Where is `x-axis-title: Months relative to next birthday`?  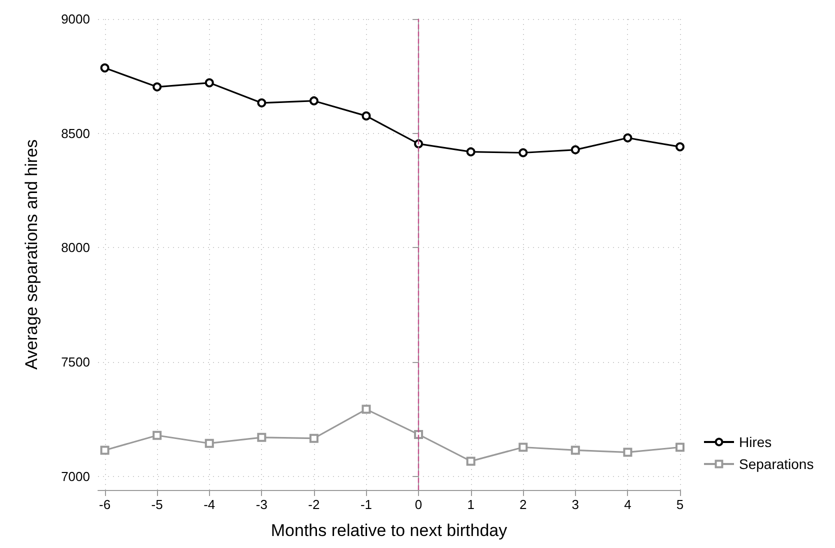
x-axis-title: Months relative to next birthday is located at coordinates (389, 530).